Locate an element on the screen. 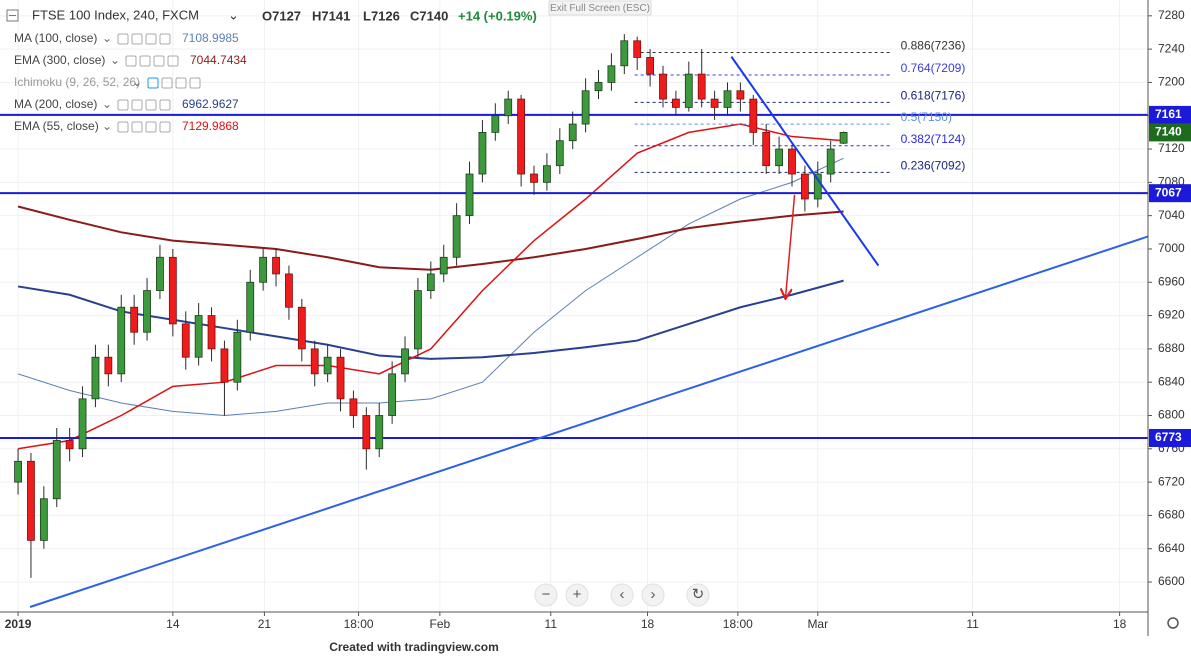 This screenshot has width=1191, height=664. indicator-value: 7044.7434 is located at coordinates (218, 60).